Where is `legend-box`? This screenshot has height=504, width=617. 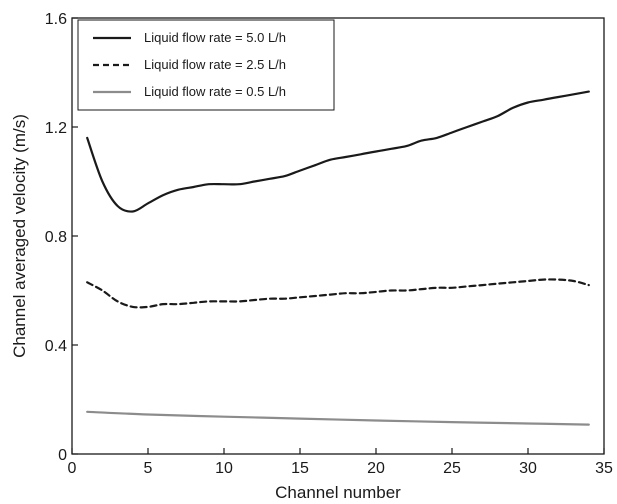 legend-box is located at coordinates (206, 65).